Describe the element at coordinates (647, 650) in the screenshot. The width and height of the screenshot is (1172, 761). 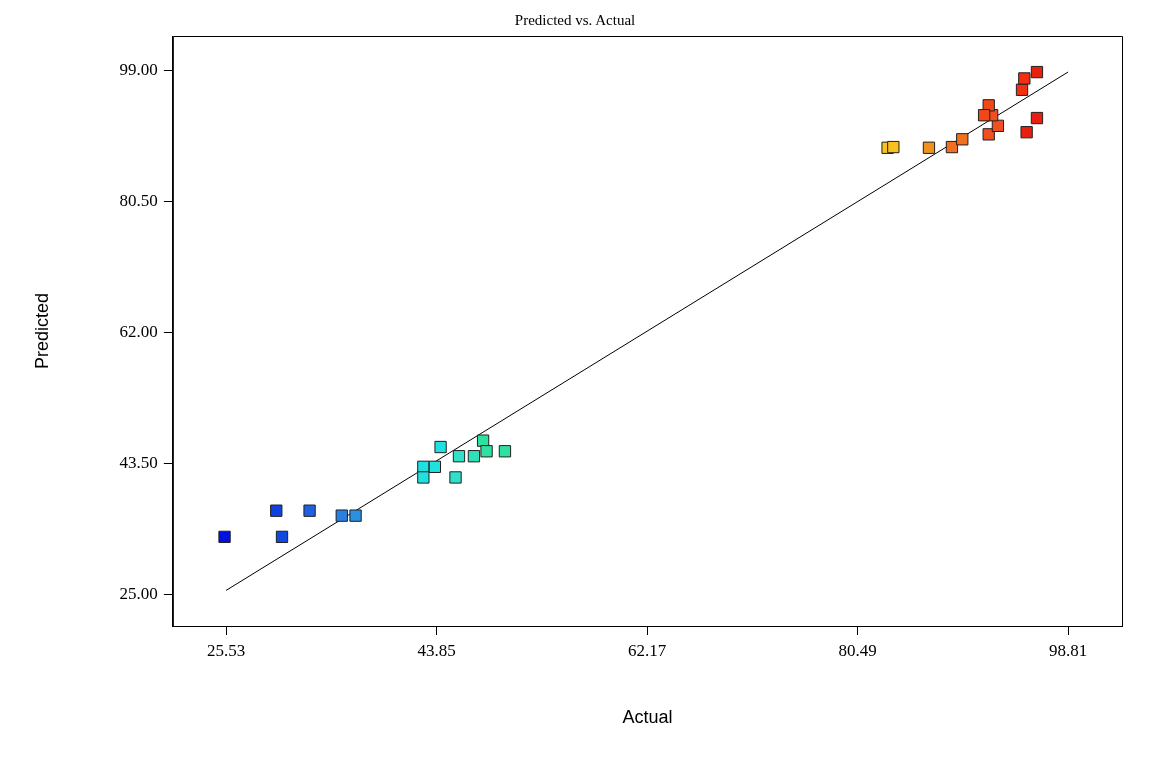
I see `x-tick-label: 62.17` at that location.